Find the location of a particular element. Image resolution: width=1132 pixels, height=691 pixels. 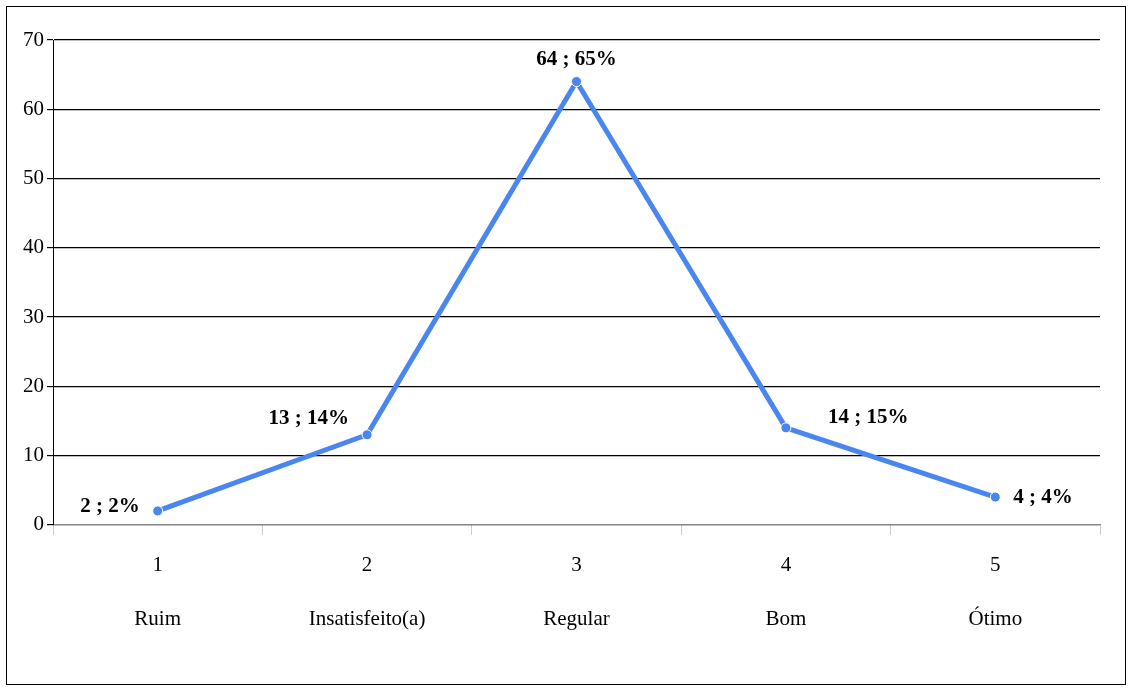

y-tick-label: 30 is located at coordinates (33, 315).